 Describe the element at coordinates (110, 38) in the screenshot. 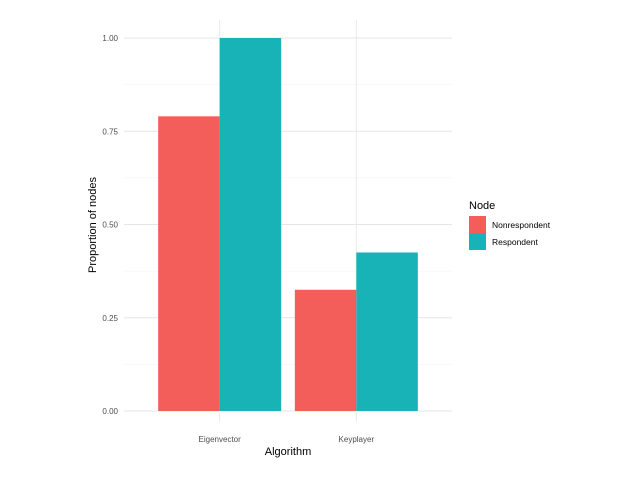

I see `y-tick-label: 1.00` at that location.